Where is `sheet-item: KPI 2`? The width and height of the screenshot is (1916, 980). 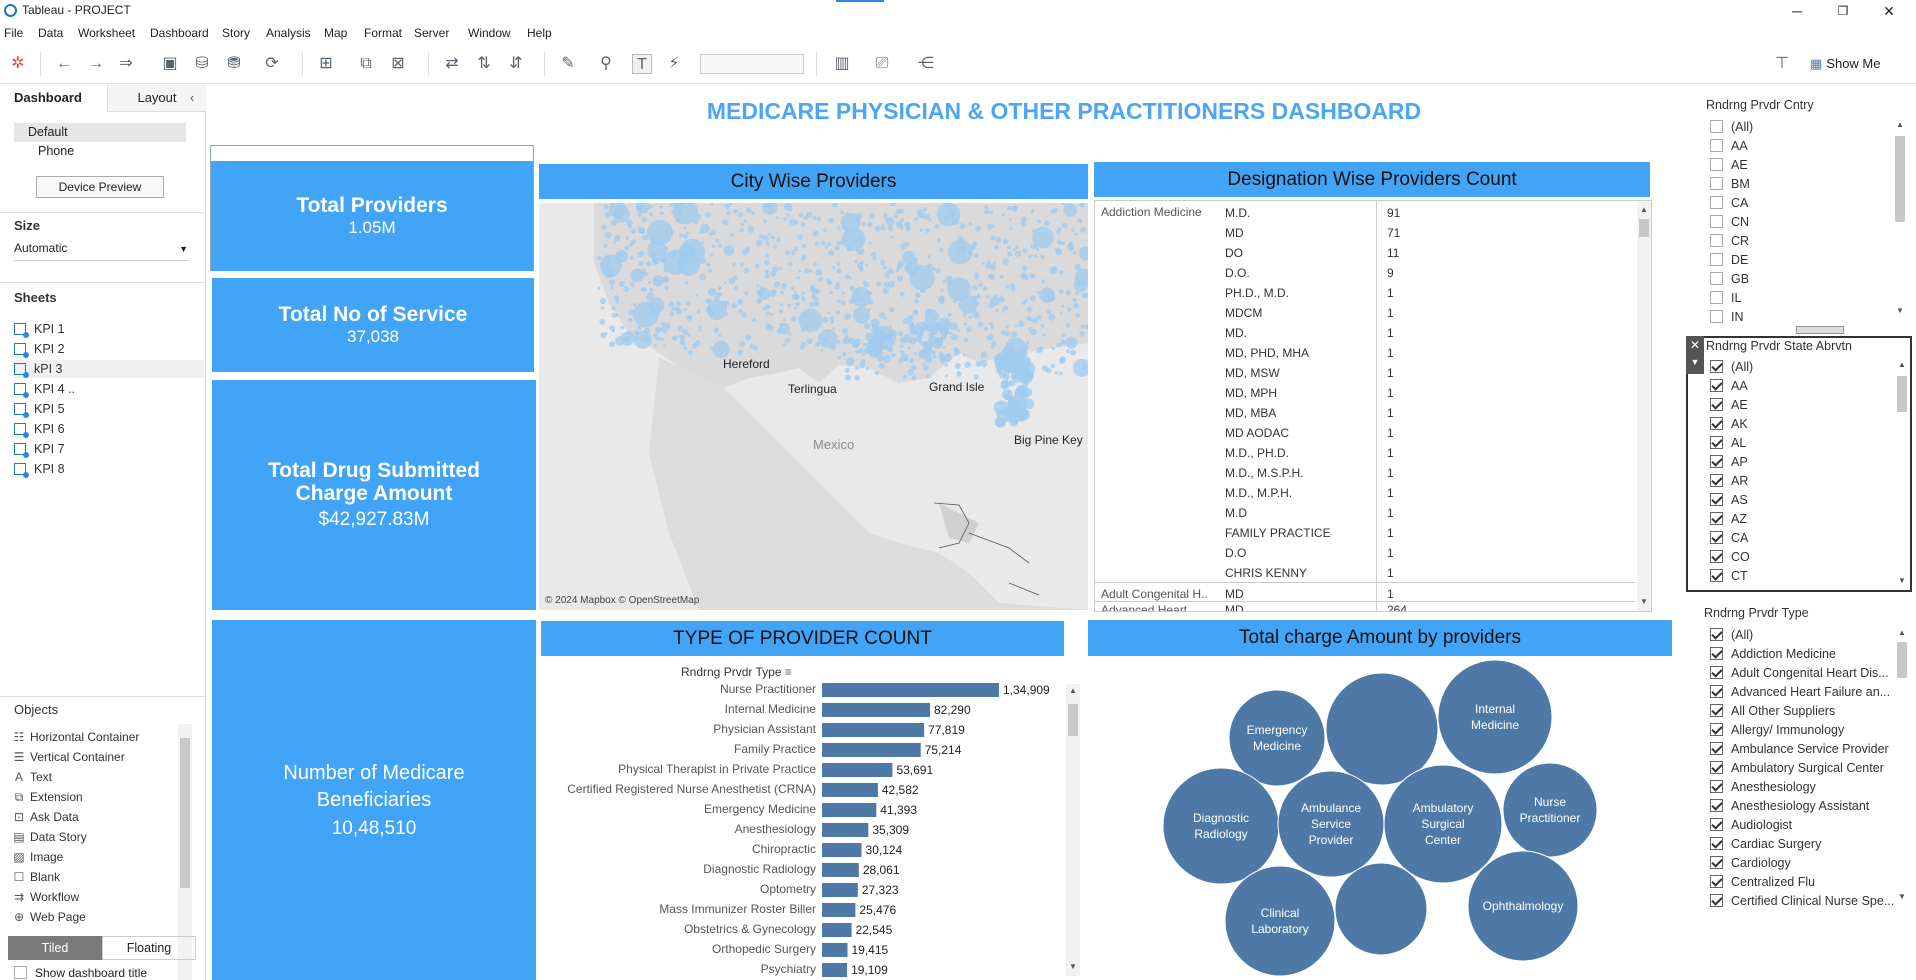 sheet-item: KPI 2 is located at coordinates (39, 349).